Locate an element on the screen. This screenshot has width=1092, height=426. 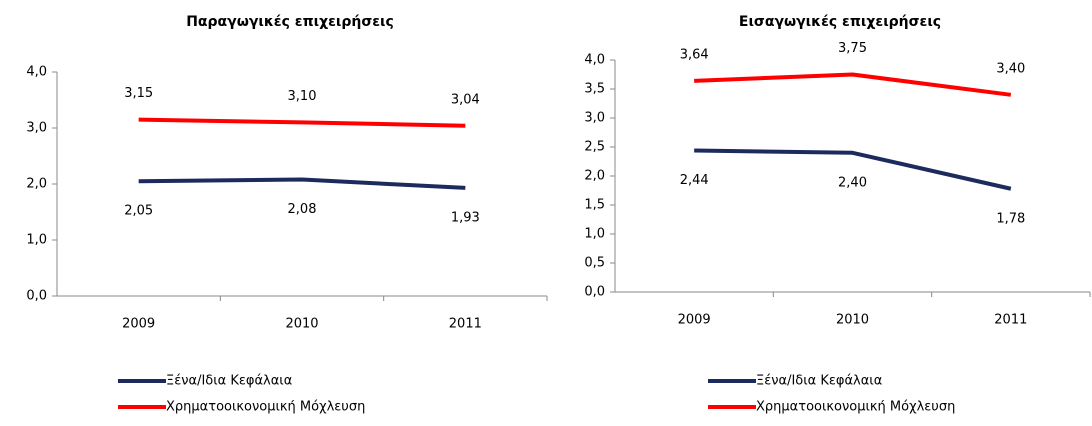
data-label: 2,40 is located at coordinates (852, 182).